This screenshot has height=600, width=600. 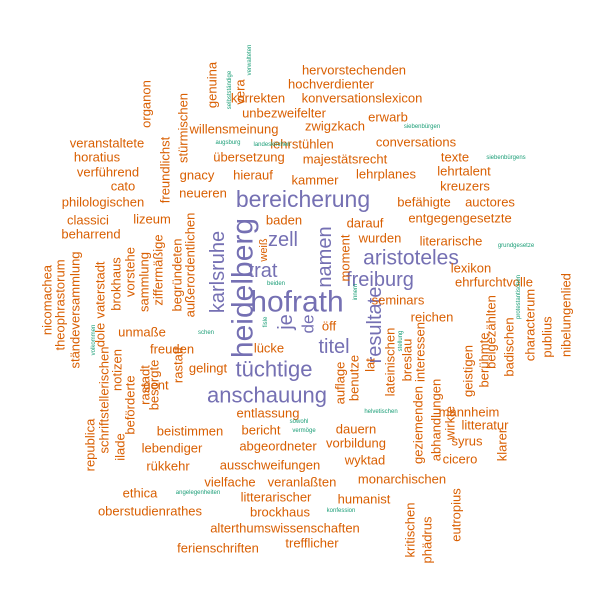 What do you see at coordinates (486, 425) in the screenshot?
I see `word-litteratur: litteratur` at bounding box center [486, 425].